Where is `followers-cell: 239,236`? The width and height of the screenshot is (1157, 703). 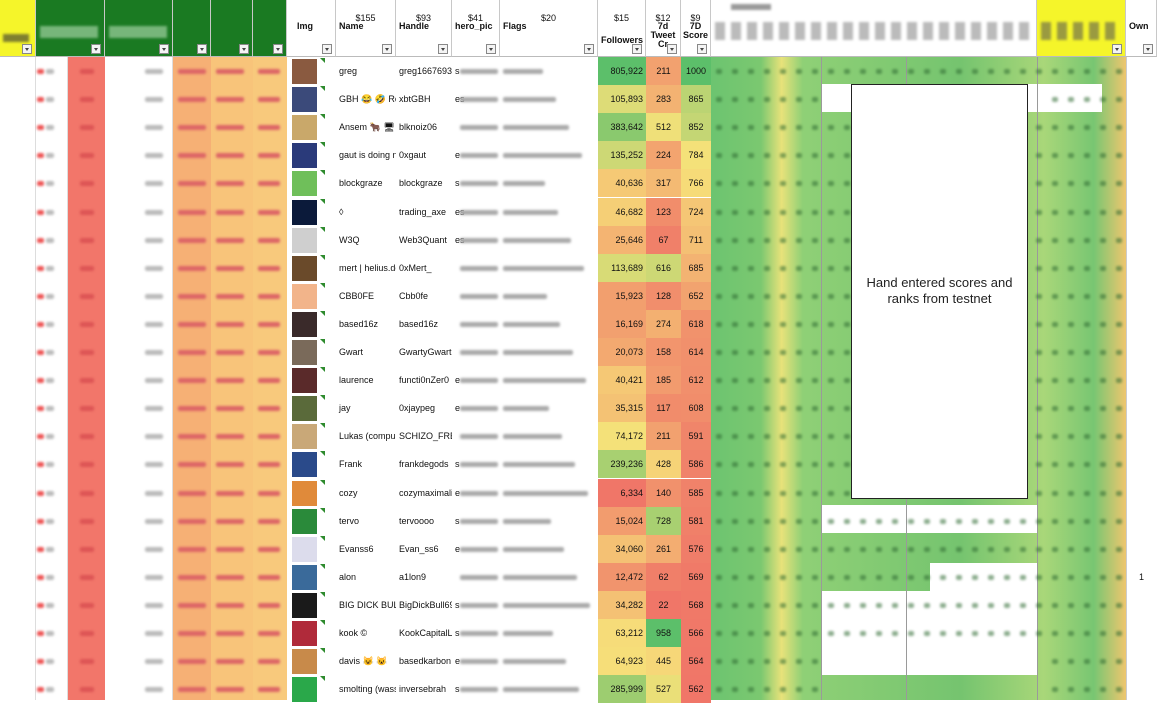 followers-cell: 239,236 is located at coordinates (622, 464).